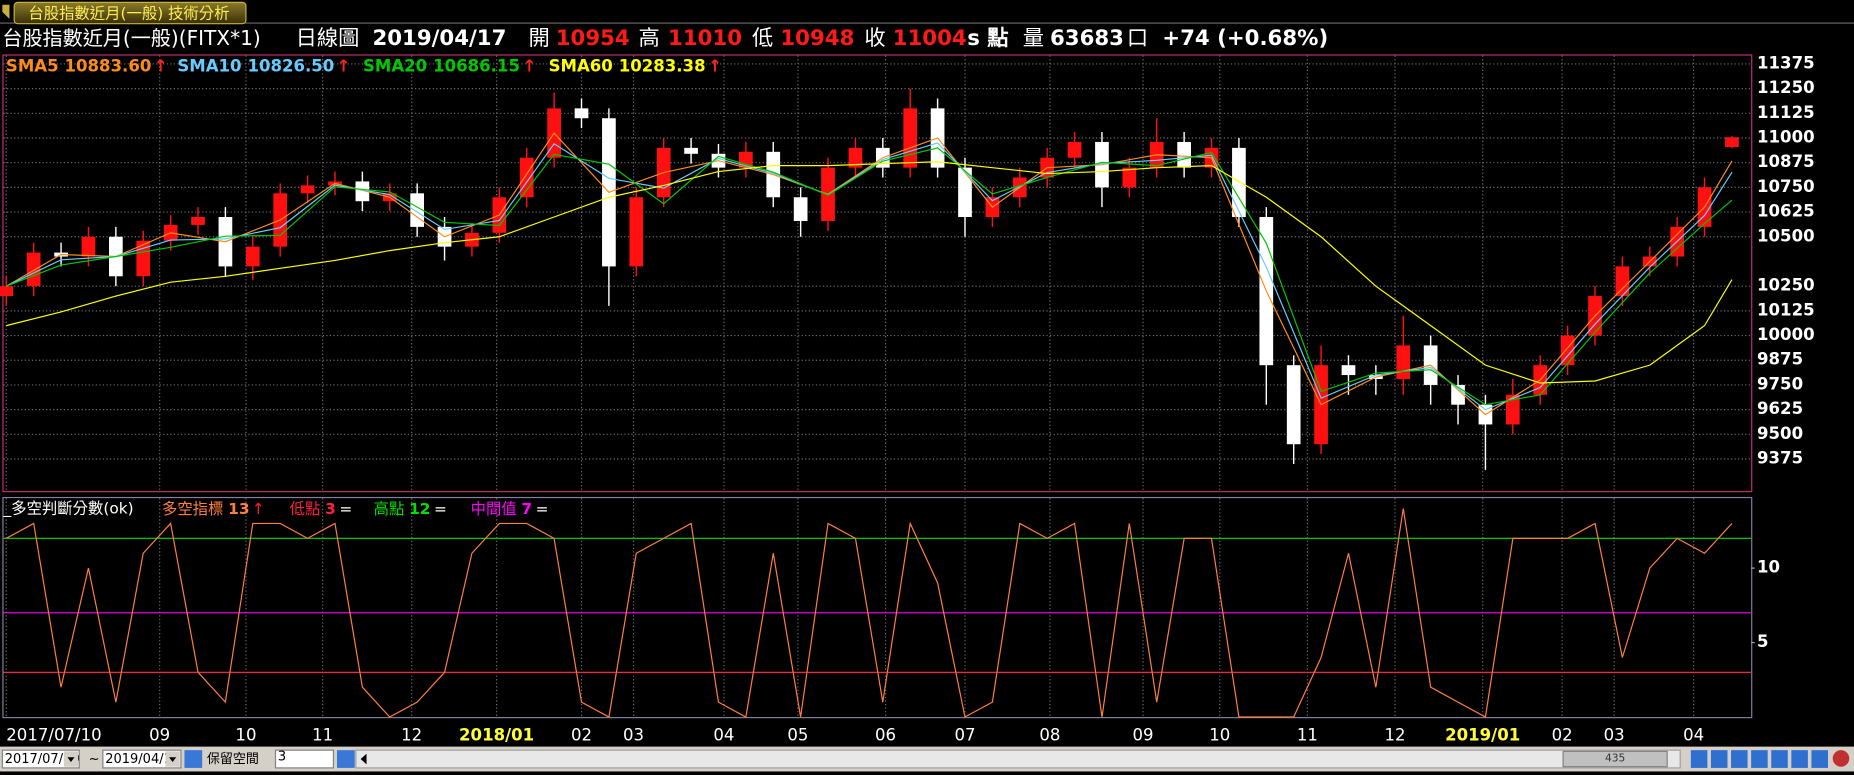  What do you see at coordinates (526, 508) in the screenshot?
I see `legend-value: 7` at bounding box center [526, 508].